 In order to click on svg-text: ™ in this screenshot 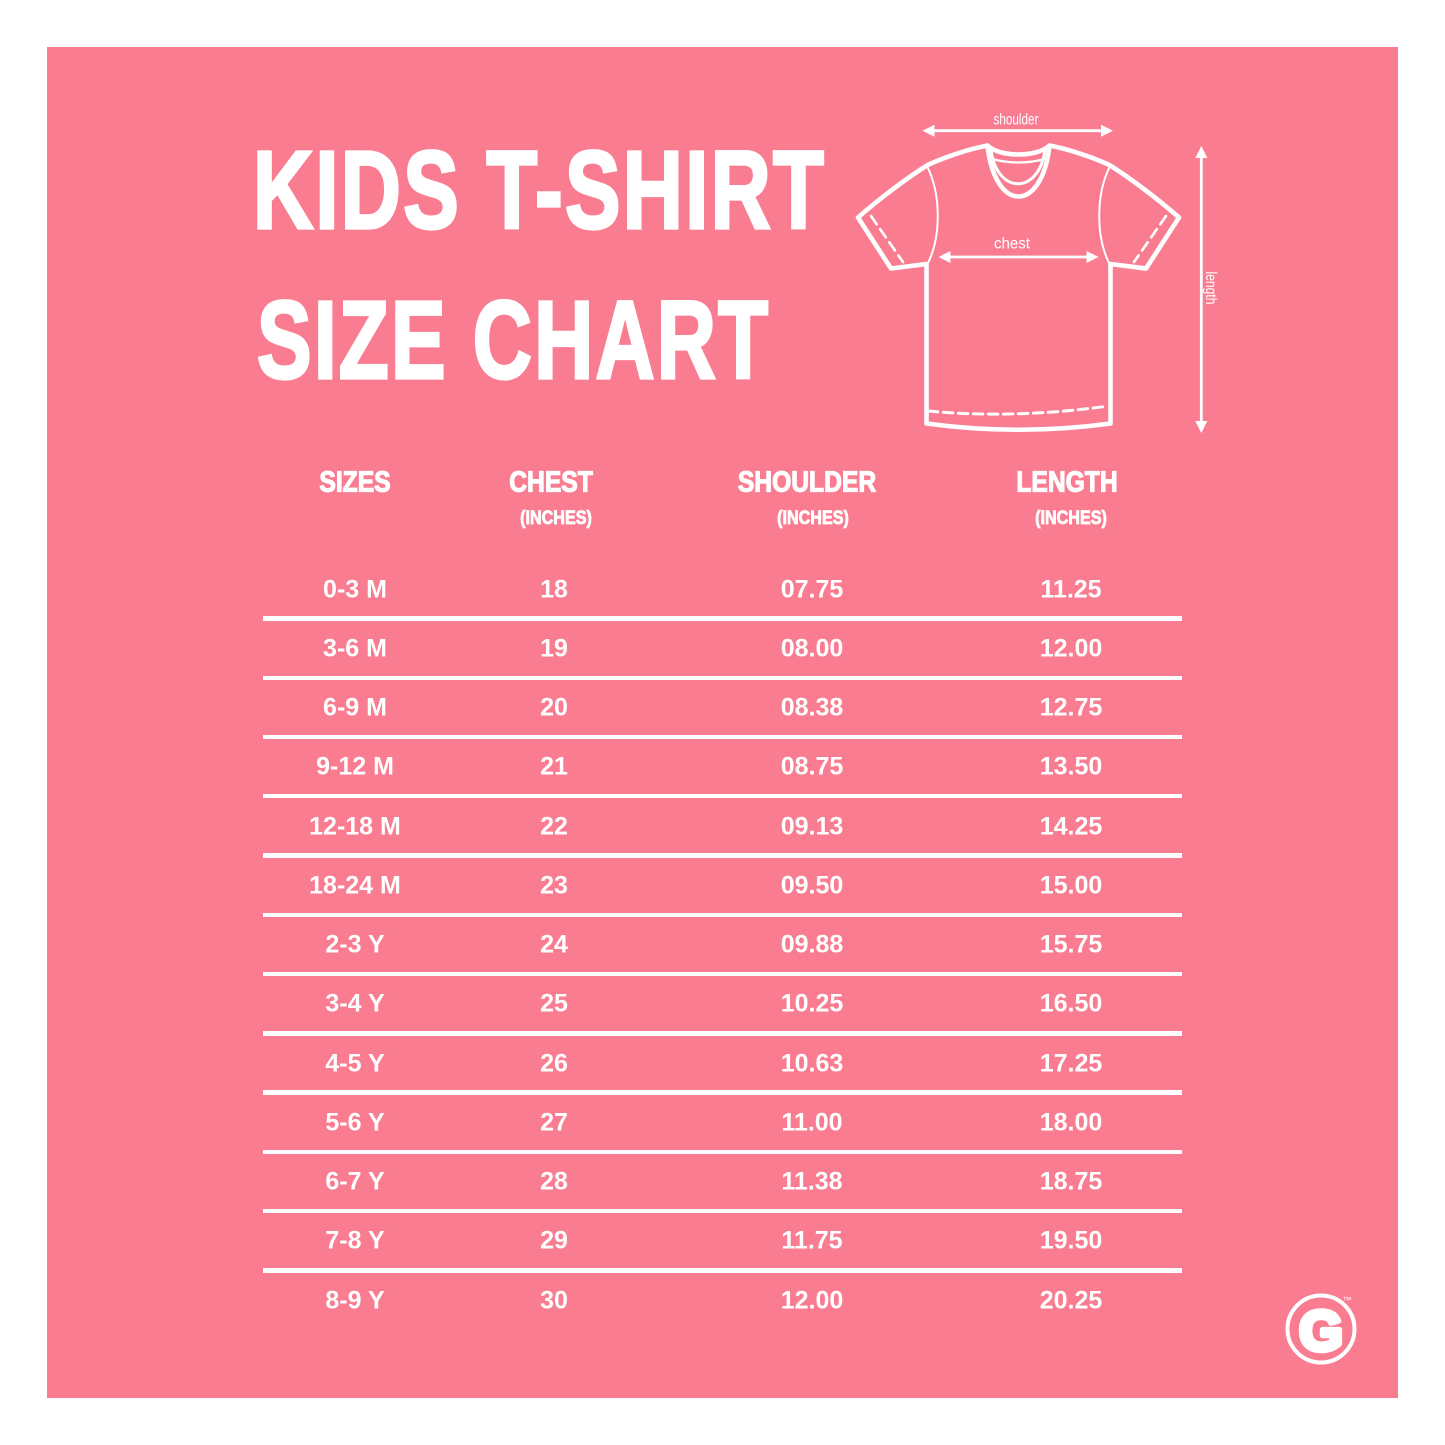, I will do `click(1347, 1300)`.